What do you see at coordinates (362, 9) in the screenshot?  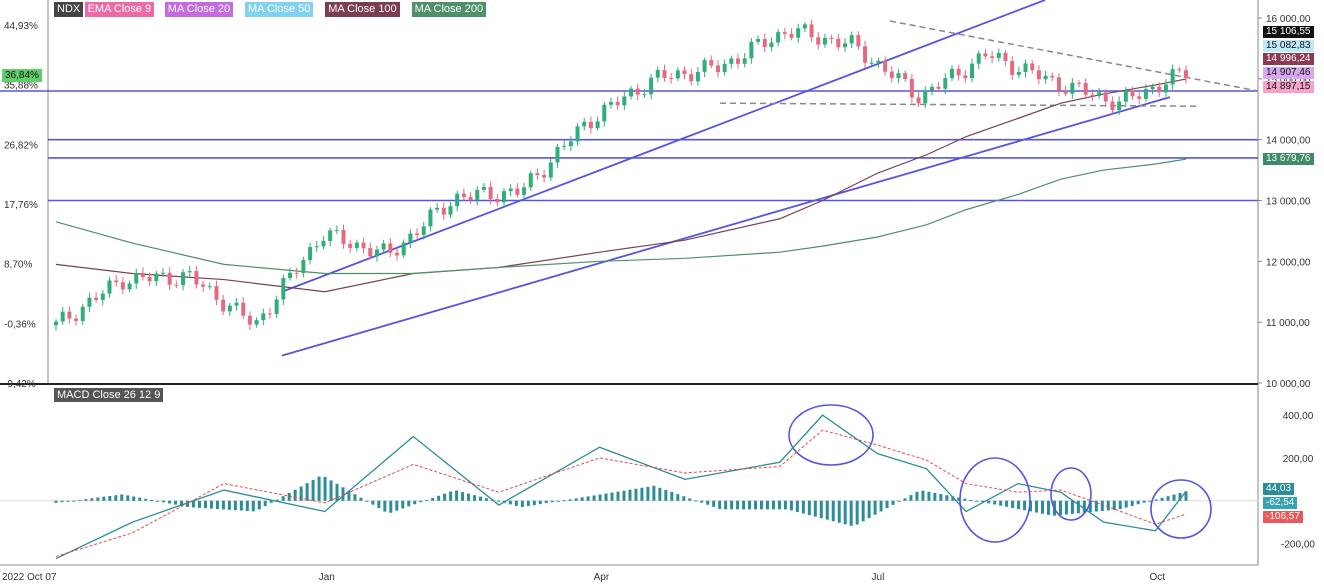 I see `legend-item: MA Close 100` at bounding box center [362, 9].